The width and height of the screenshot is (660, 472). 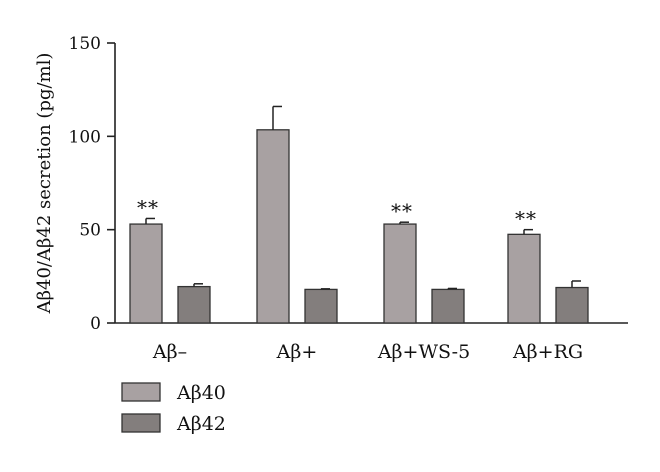 I want to click on y-tick-label: 150, so click(x=85, y=44).